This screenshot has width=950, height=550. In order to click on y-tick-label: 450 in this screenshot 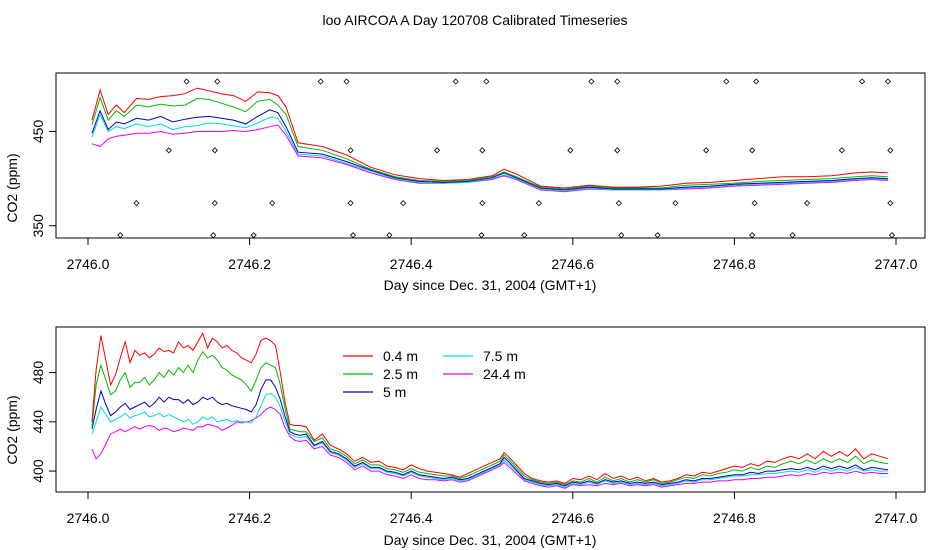, I will do `click(38, 132)`.